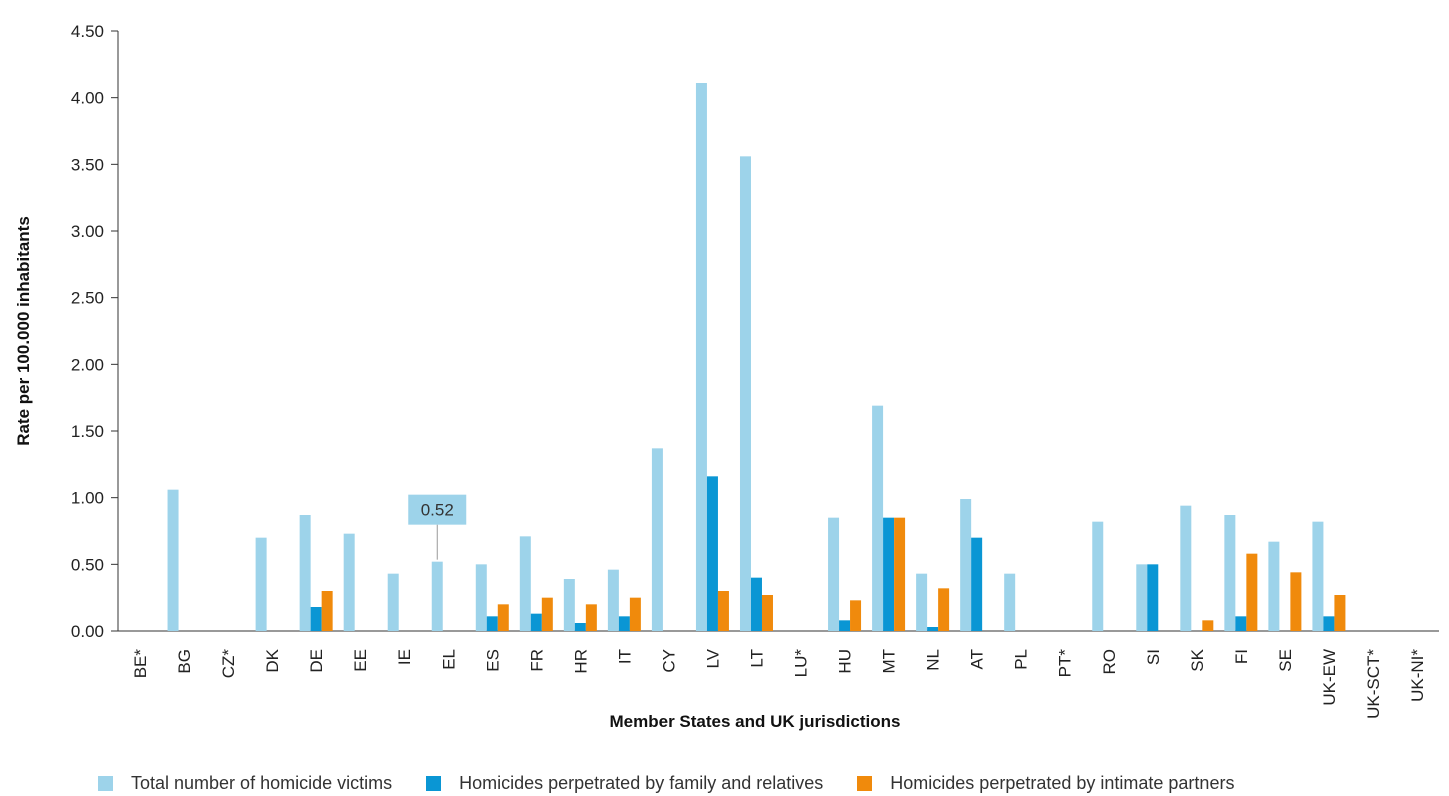 This screenshot has width=1449, height=796. Describe the element at coordinates (1318, 576) in the screenshot. I see `bar-ukew-s1` at that location.